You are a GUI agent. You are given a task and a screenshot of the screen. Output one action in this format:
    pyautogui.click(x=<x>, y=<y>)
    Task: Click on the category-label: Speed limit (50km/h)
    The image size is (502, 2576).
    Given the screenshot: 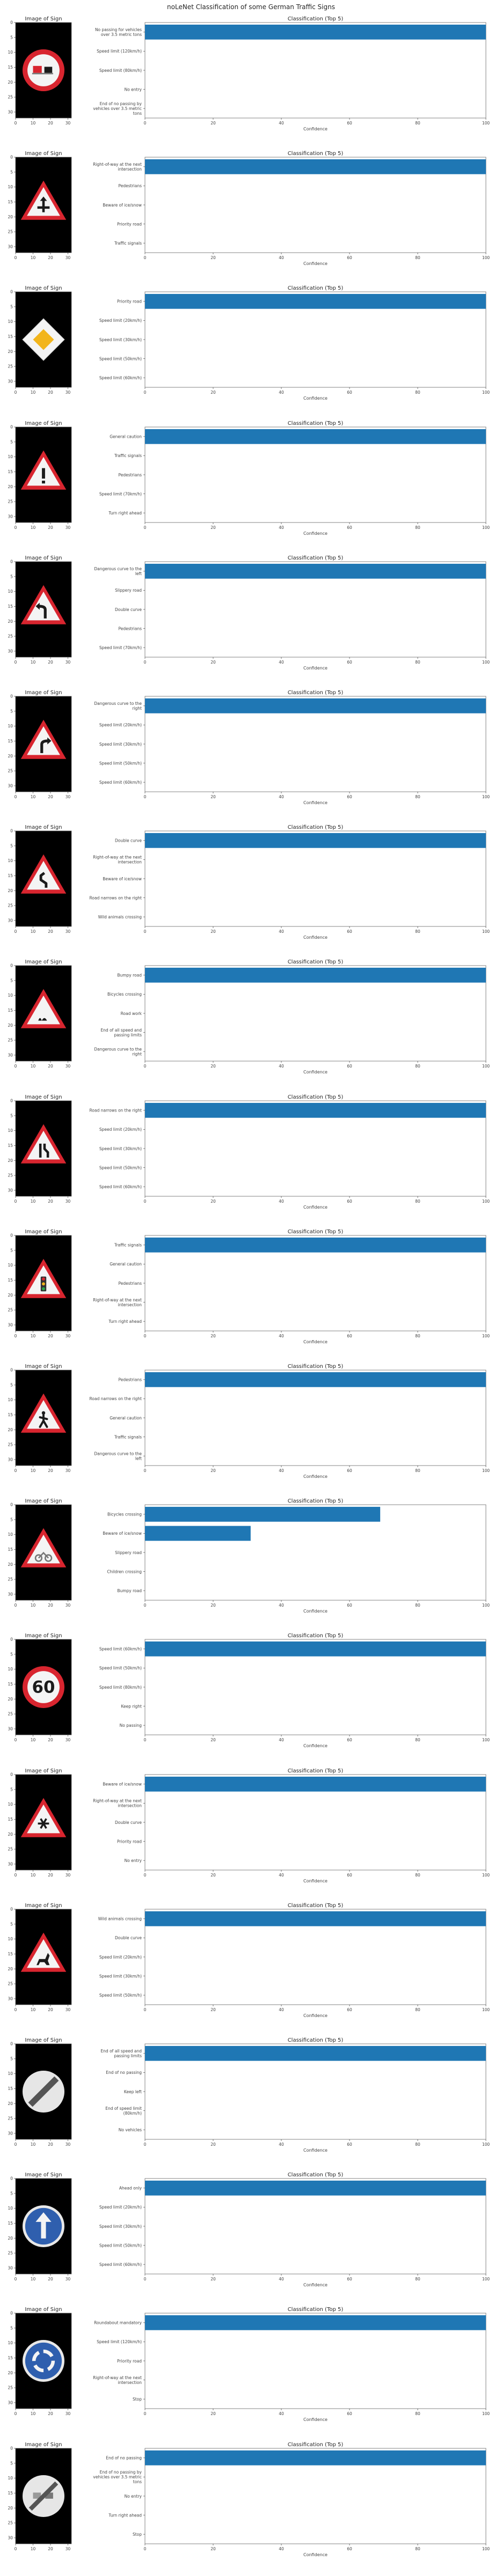 What is the action you would take?
    pyautogui.click(x=120, y=1167)
    